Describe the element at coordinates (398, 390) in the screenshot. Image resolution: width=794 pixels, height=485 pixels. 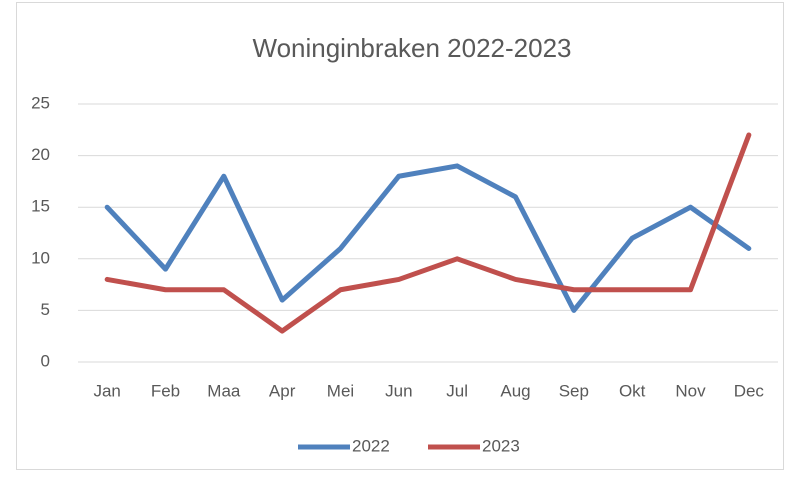
I see `x-tick-label: Jun` at that location.